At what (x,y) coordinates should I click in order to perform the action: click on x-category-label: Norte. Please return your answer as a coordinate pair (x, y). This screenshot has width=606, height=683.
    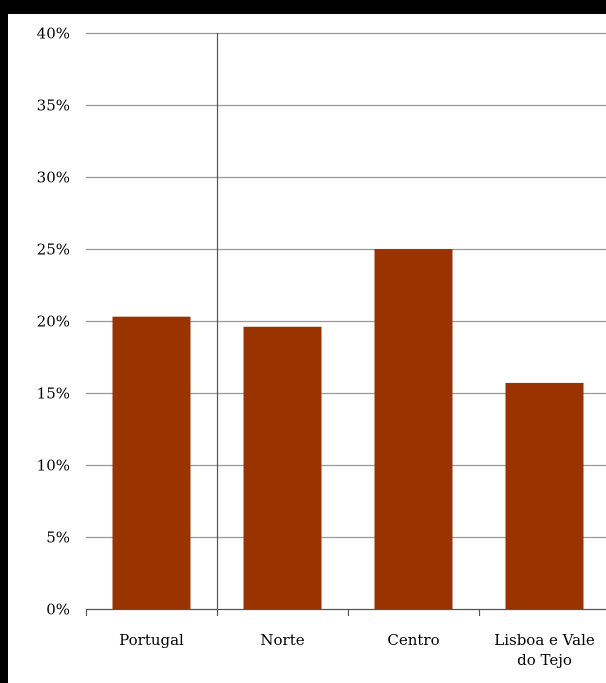
    Looking at the image, I should click on (282, 640).